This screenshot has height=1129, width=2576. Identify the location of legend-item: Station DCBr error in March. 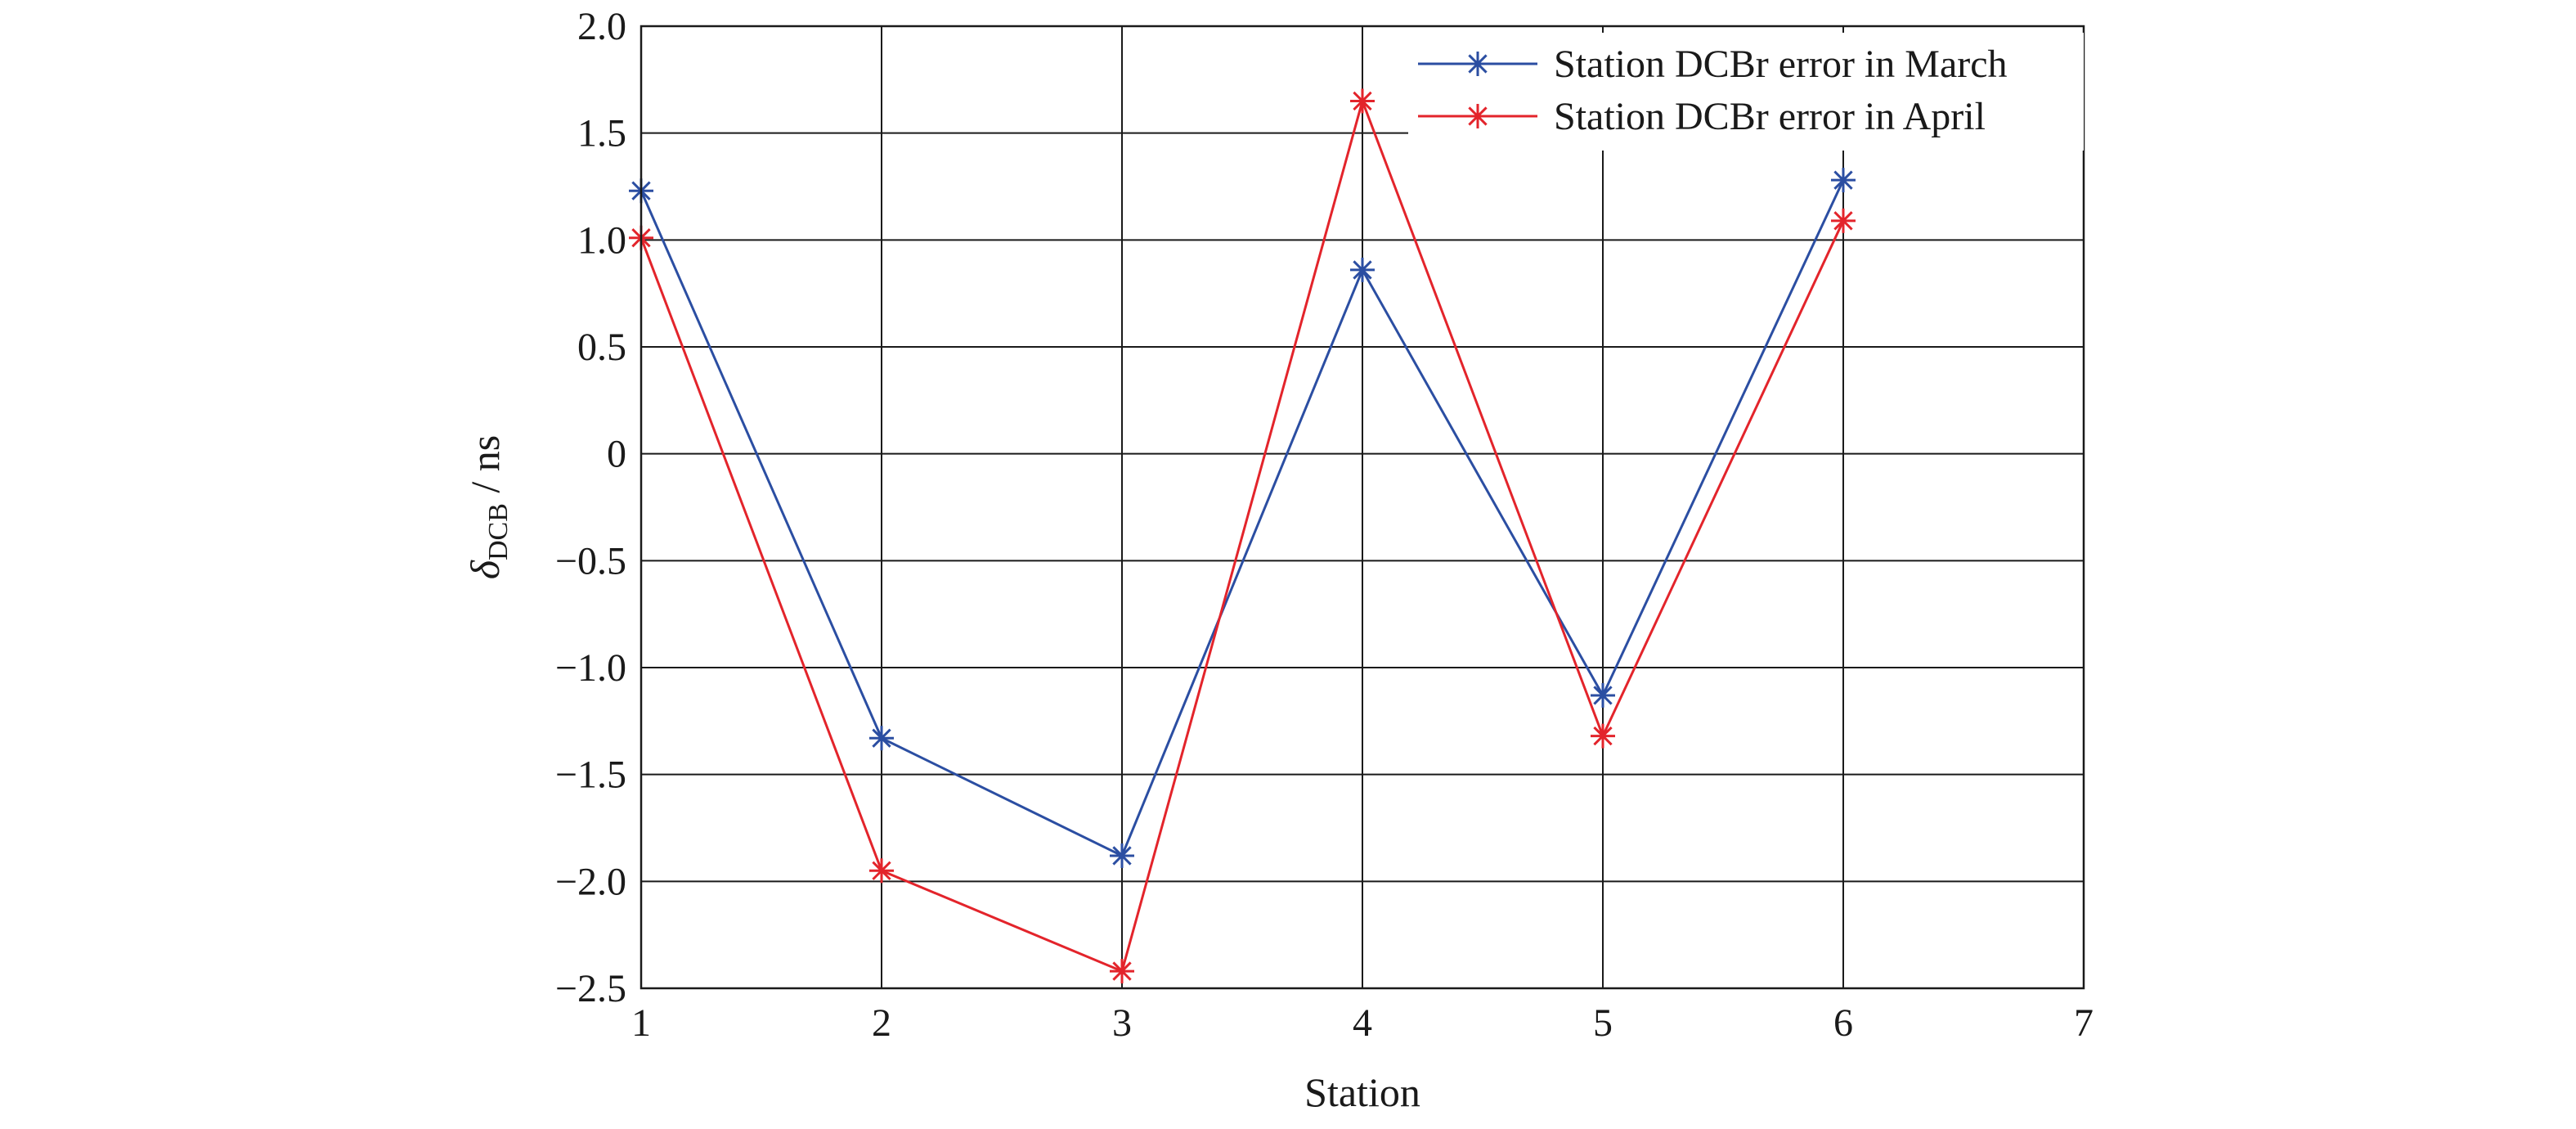
(1713, 64).